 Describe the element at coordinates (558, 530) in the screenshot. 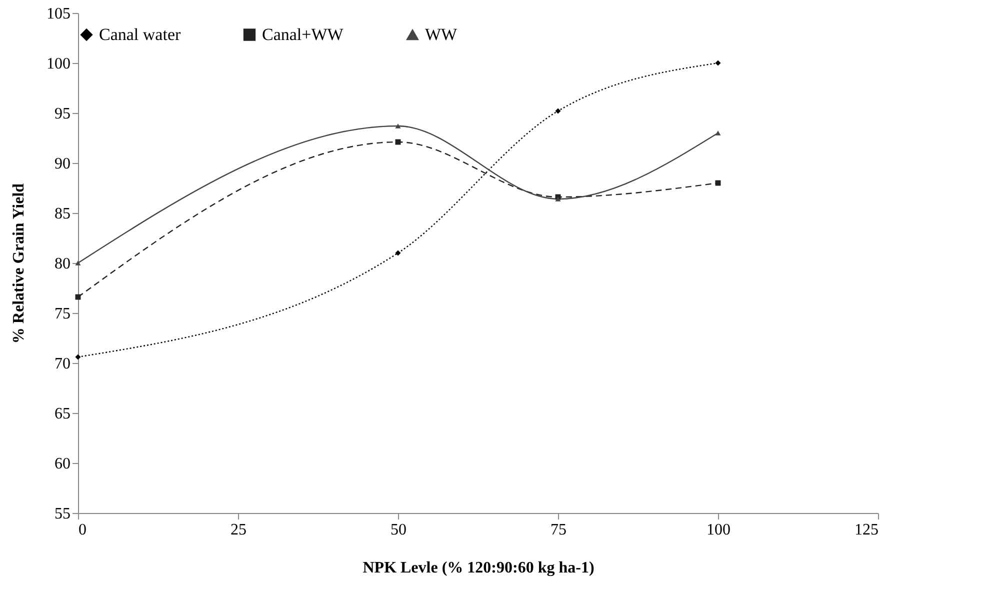

I see `x-tick-label: 75` at that location.